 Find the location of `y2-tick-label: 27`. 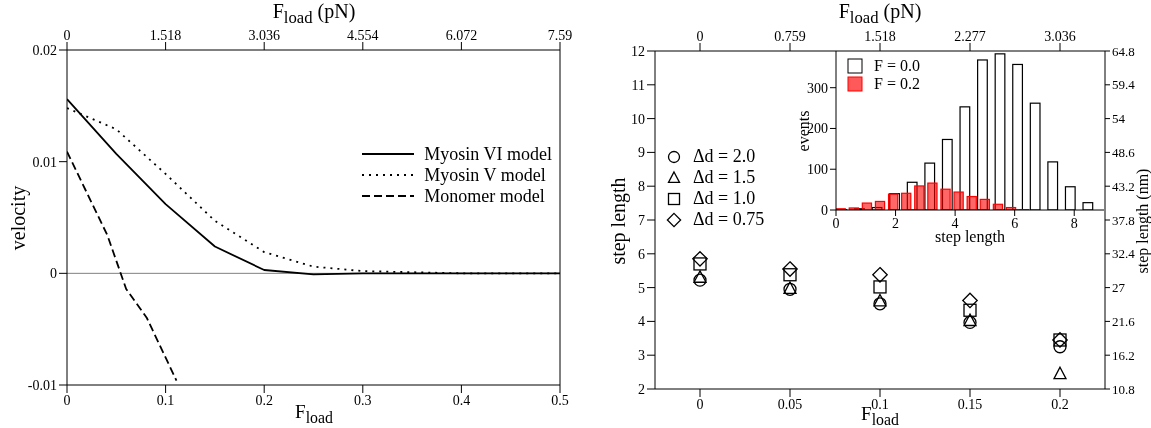

y2-tick-label: 27 is located at coordinates (1119, 288).